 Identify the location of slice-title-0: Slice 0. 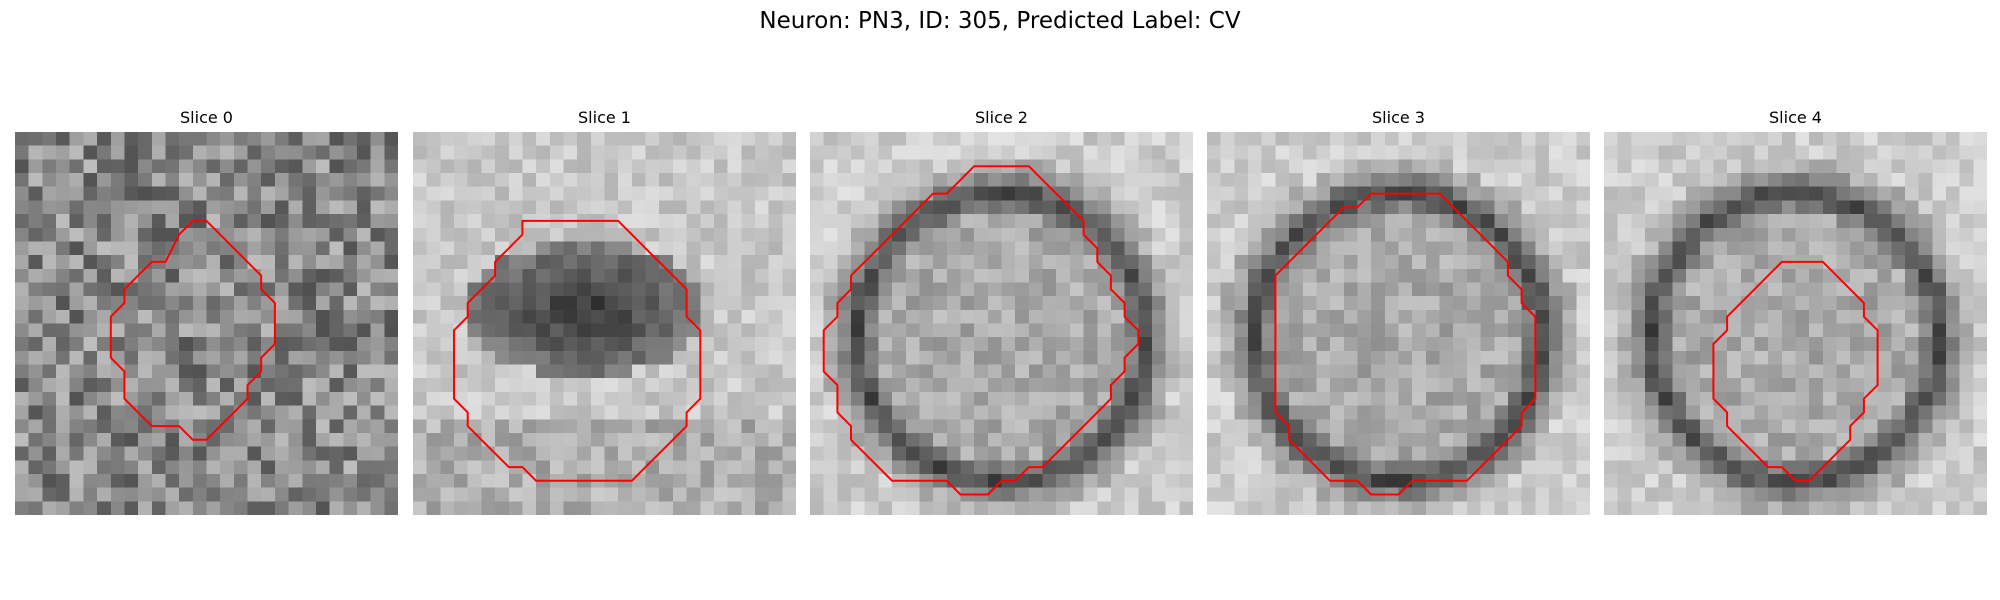
(206, 117).